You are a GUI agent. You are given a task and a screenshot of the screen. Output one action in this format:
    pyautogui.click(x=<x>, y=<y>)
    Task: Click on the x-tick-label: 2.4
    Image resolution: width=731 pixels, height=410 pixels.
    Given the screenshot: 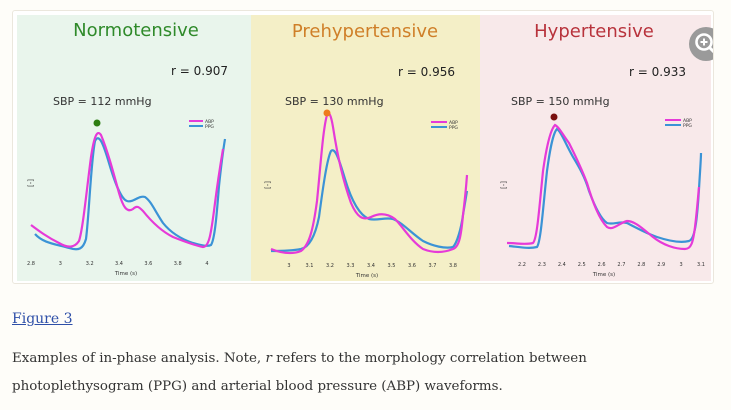 What is the action you would take?
    pyautogui.click(x=562, y=265)
    